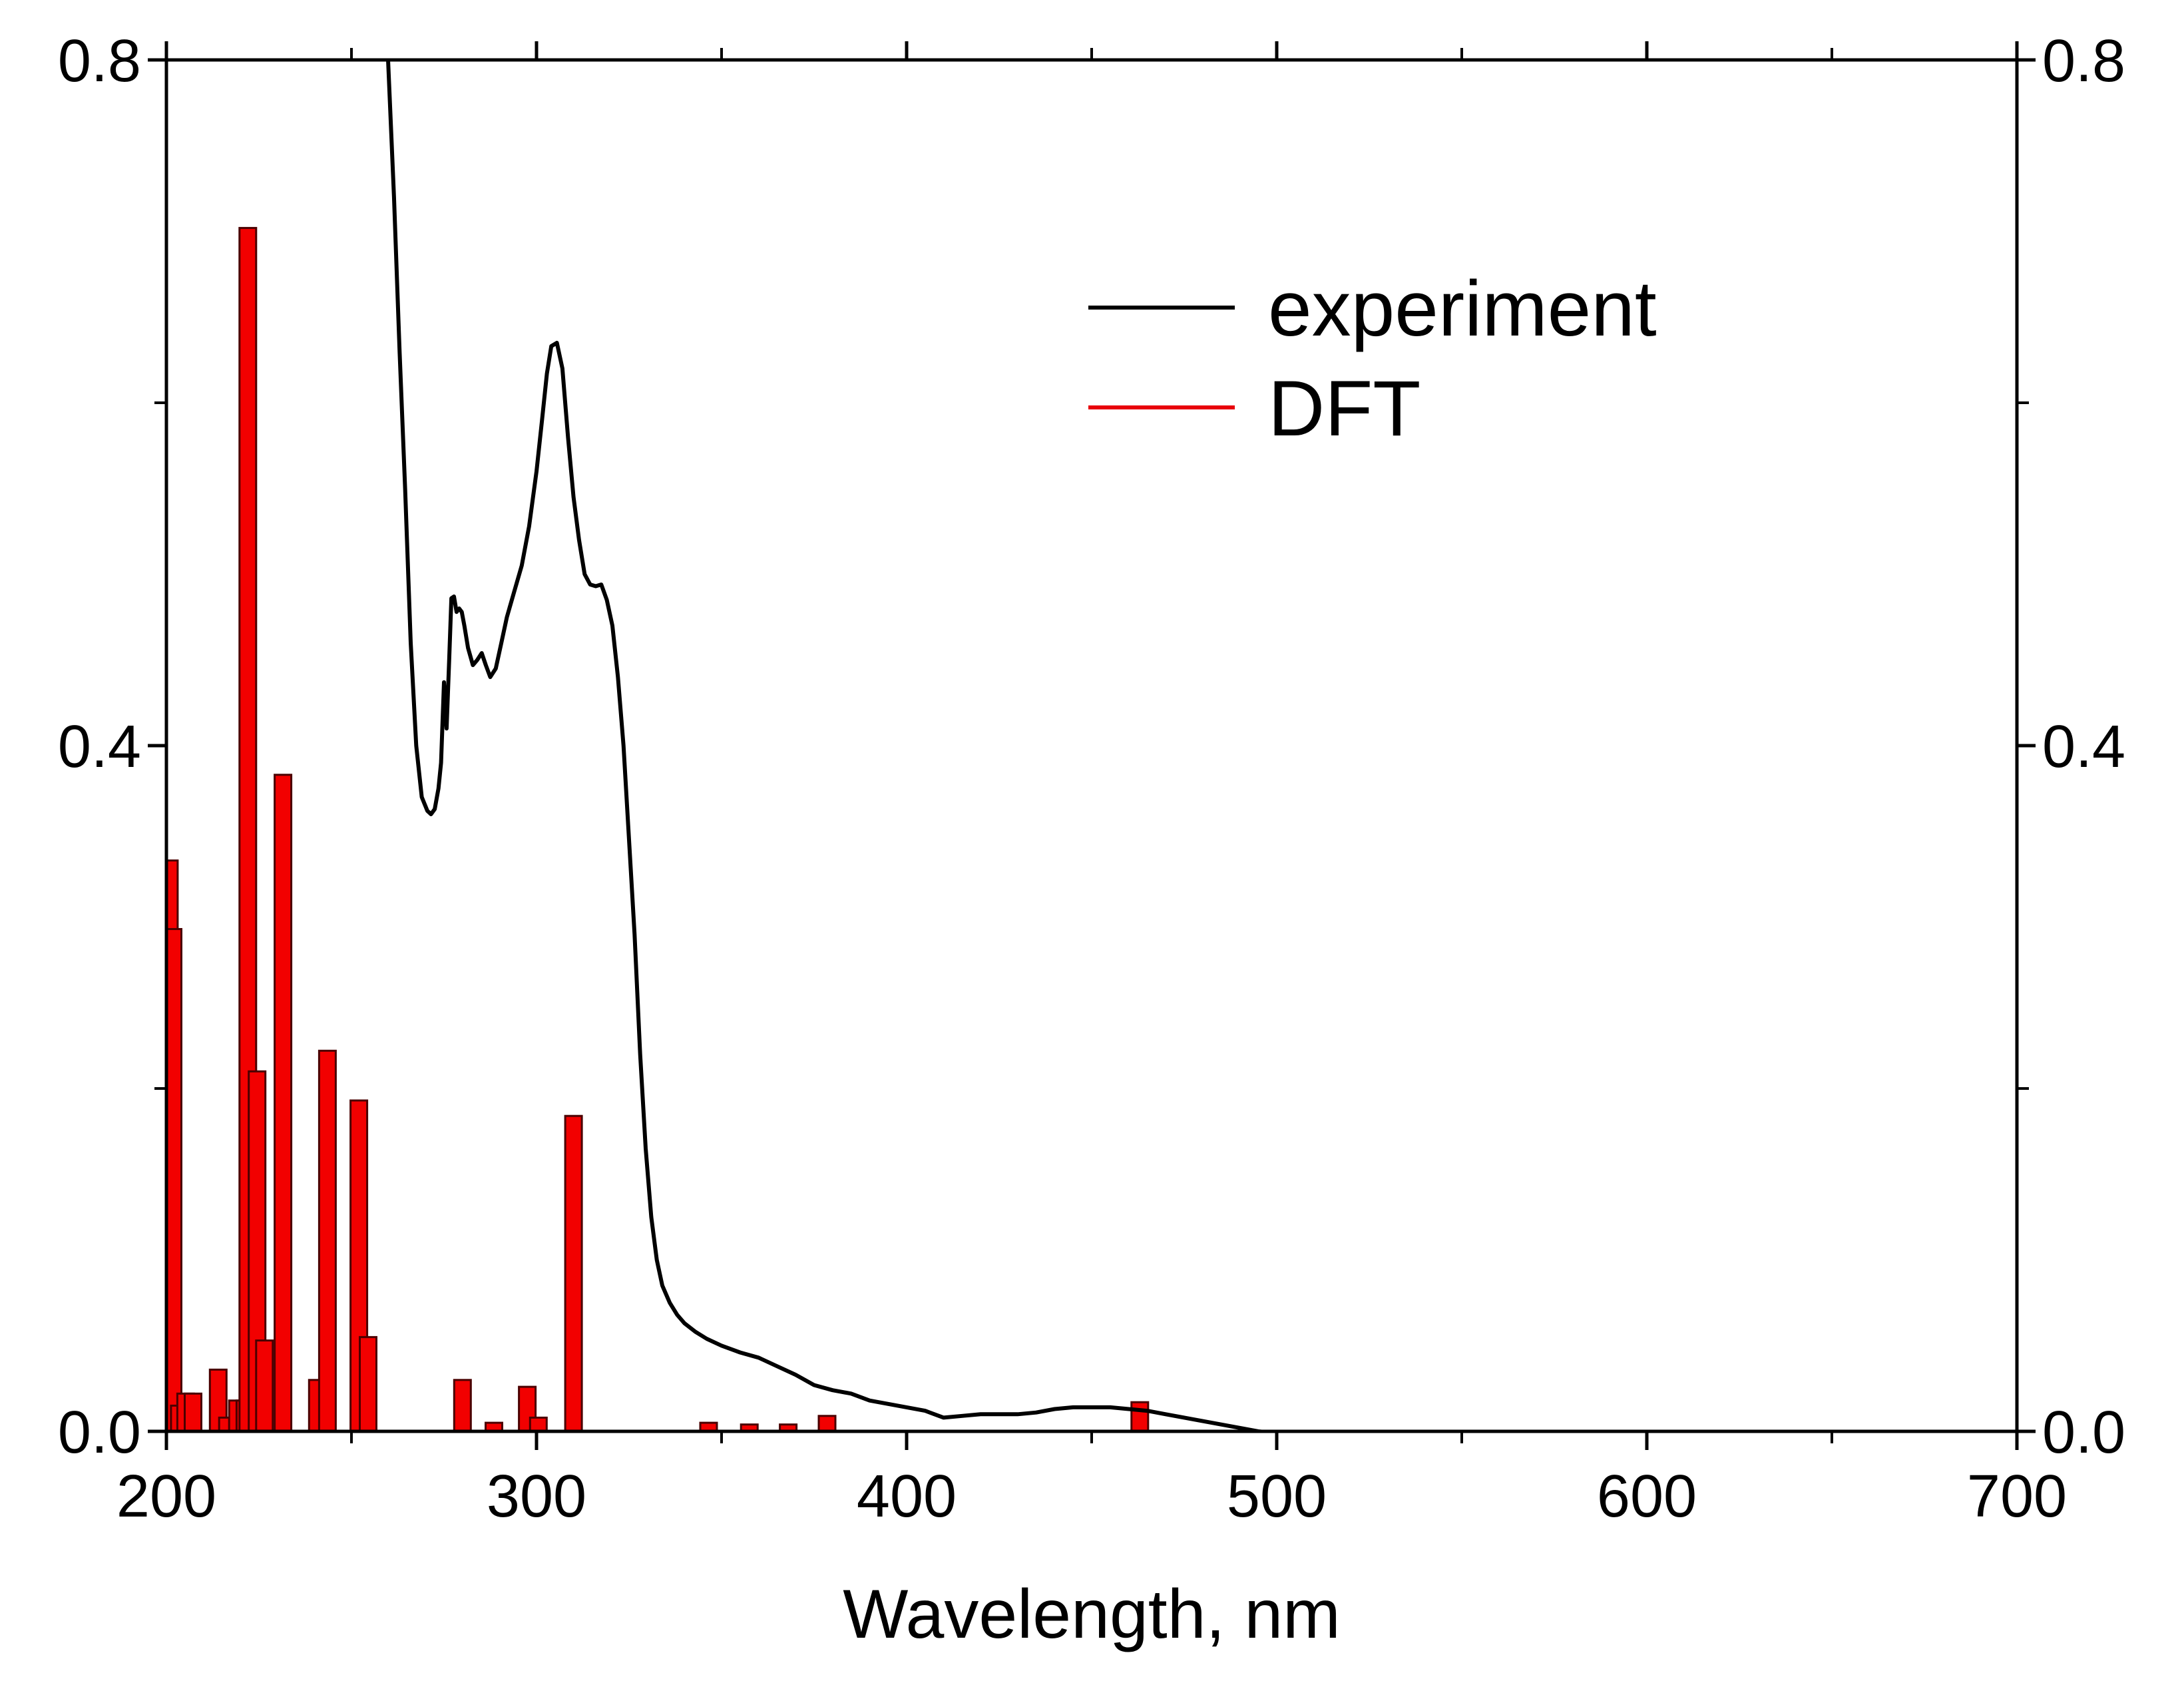  I want to click on y-tick-label-left: 0.8, so click(99, 61).